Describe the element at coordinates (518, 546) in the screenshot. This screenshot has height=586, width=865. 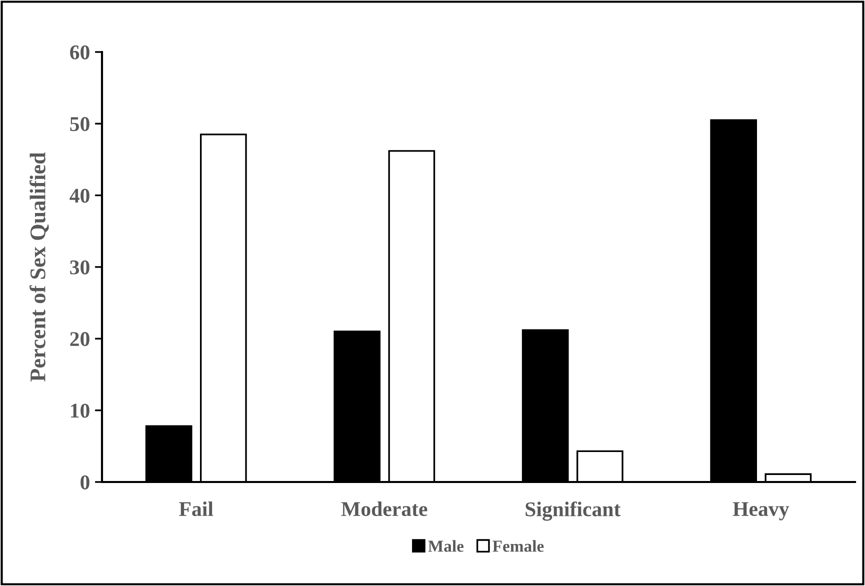
I see `legend-label: Female` at that location.